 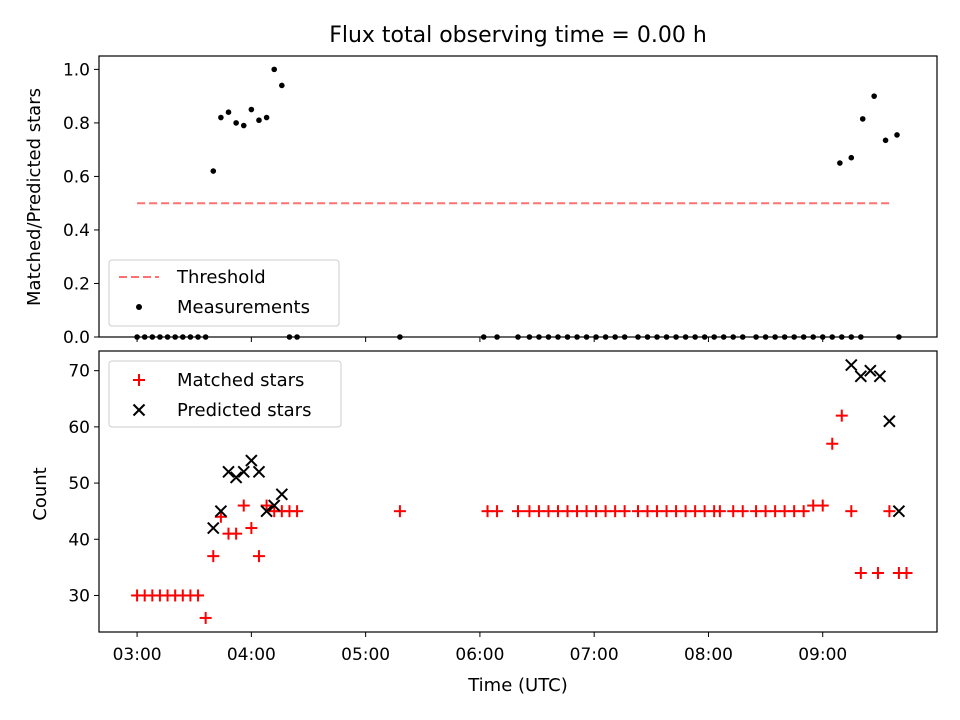 I want to click on x-tick-label: 07:00, so click(x=594, y=655).